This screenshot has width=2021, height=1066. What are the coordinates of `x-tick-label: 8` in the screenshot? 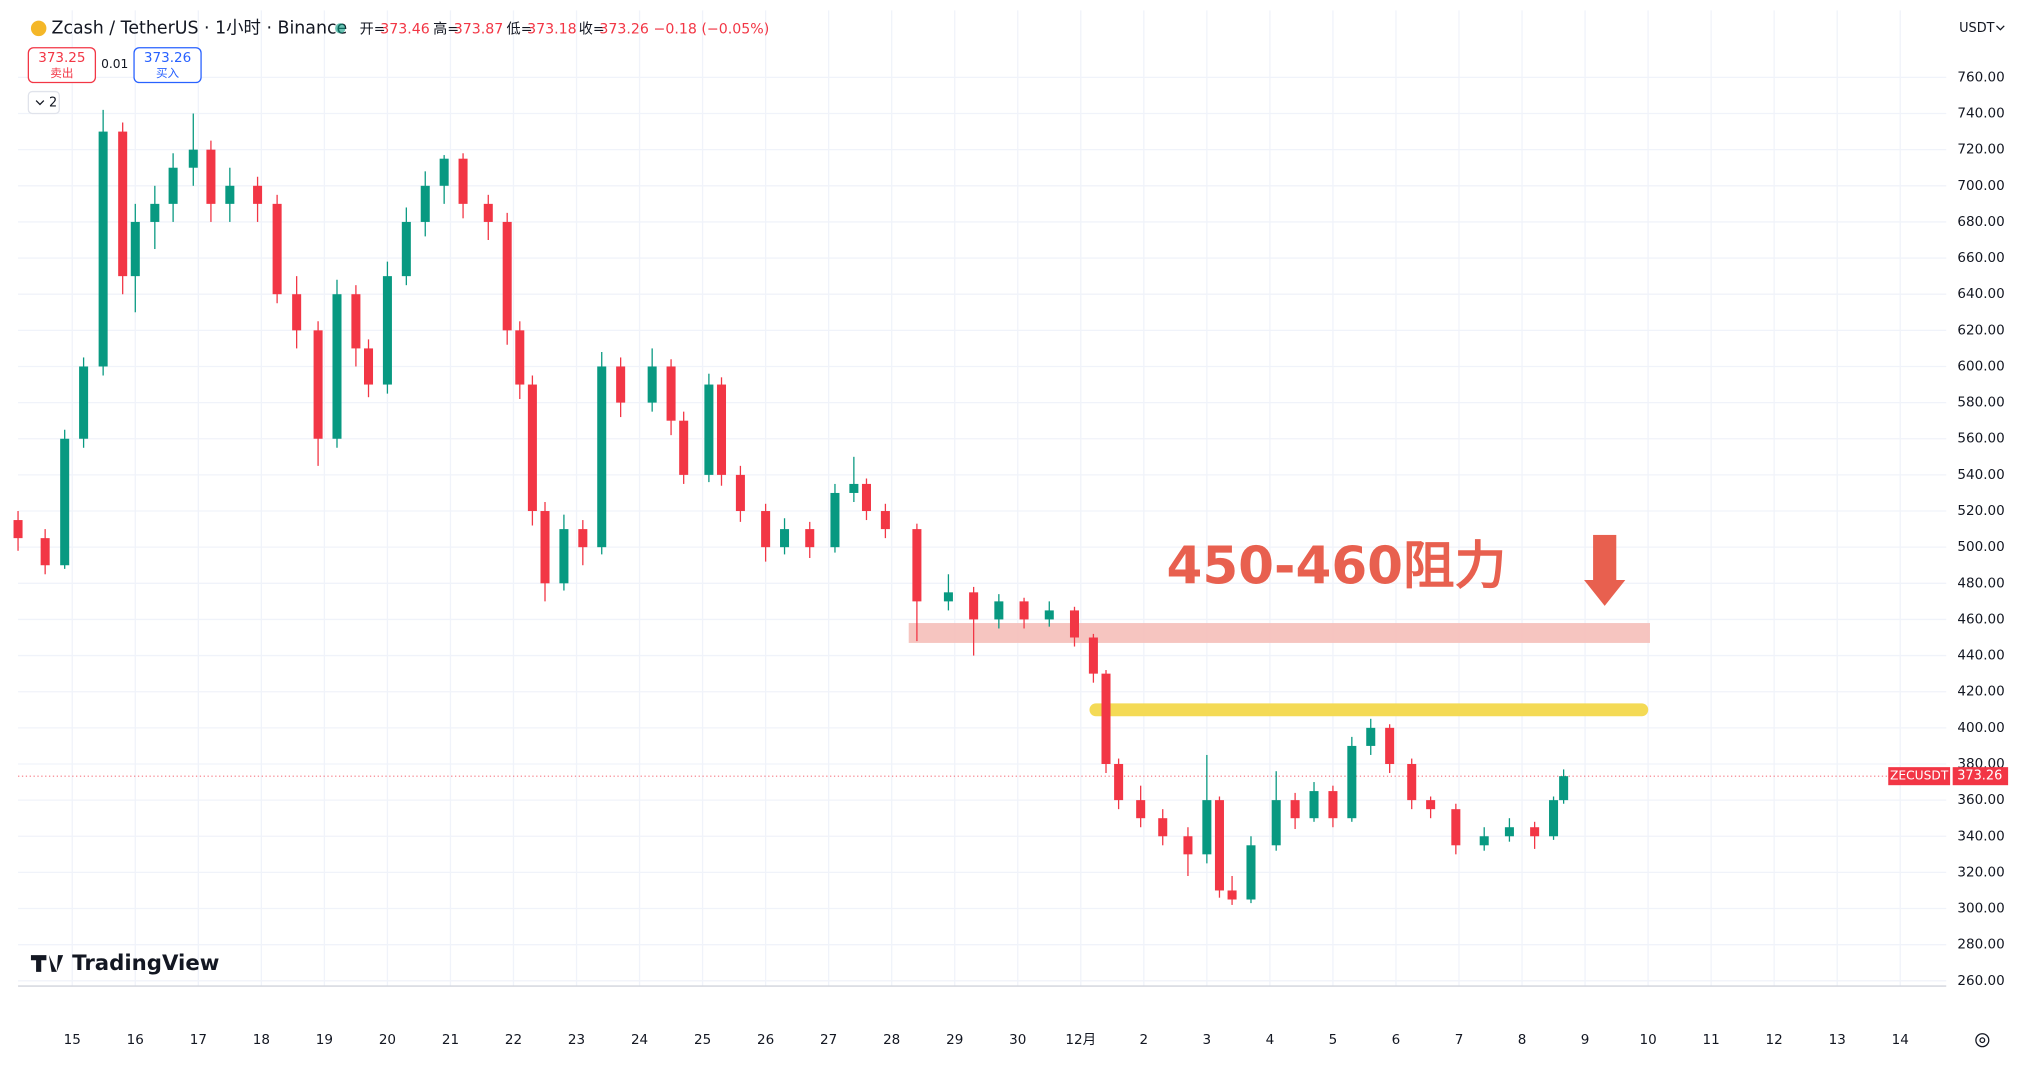 It's located at (1522, 1040).